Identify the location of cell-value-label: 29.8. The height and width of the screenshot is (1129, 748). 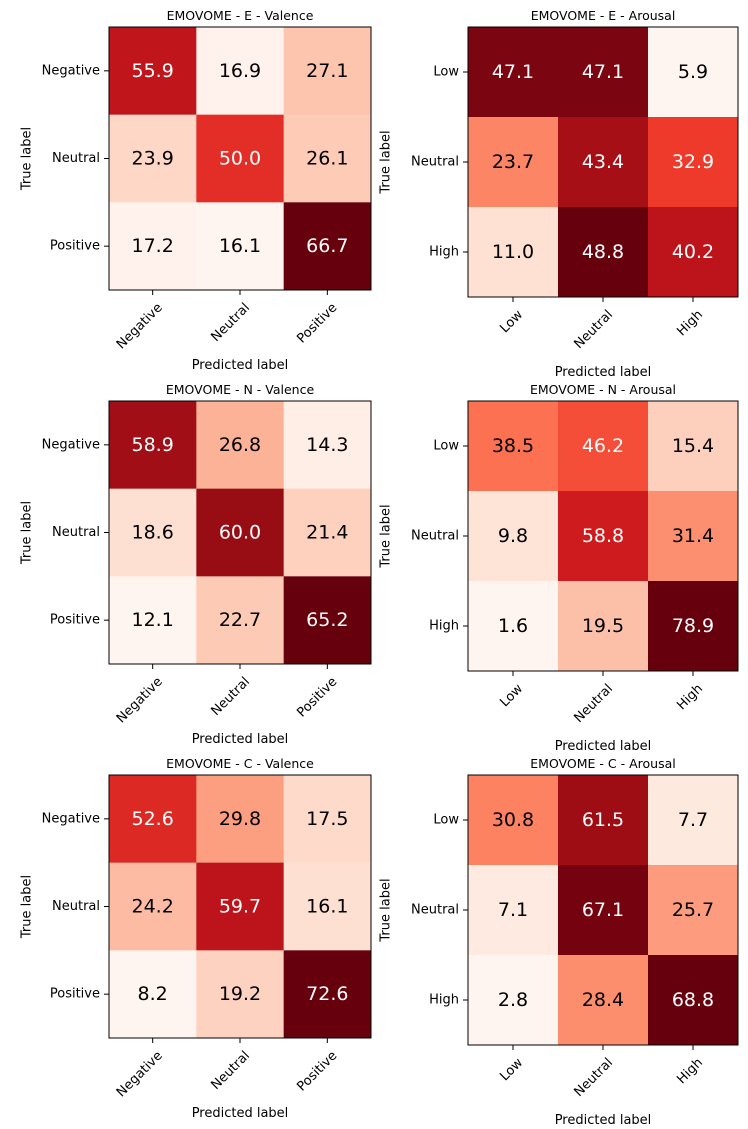
(240, 819).